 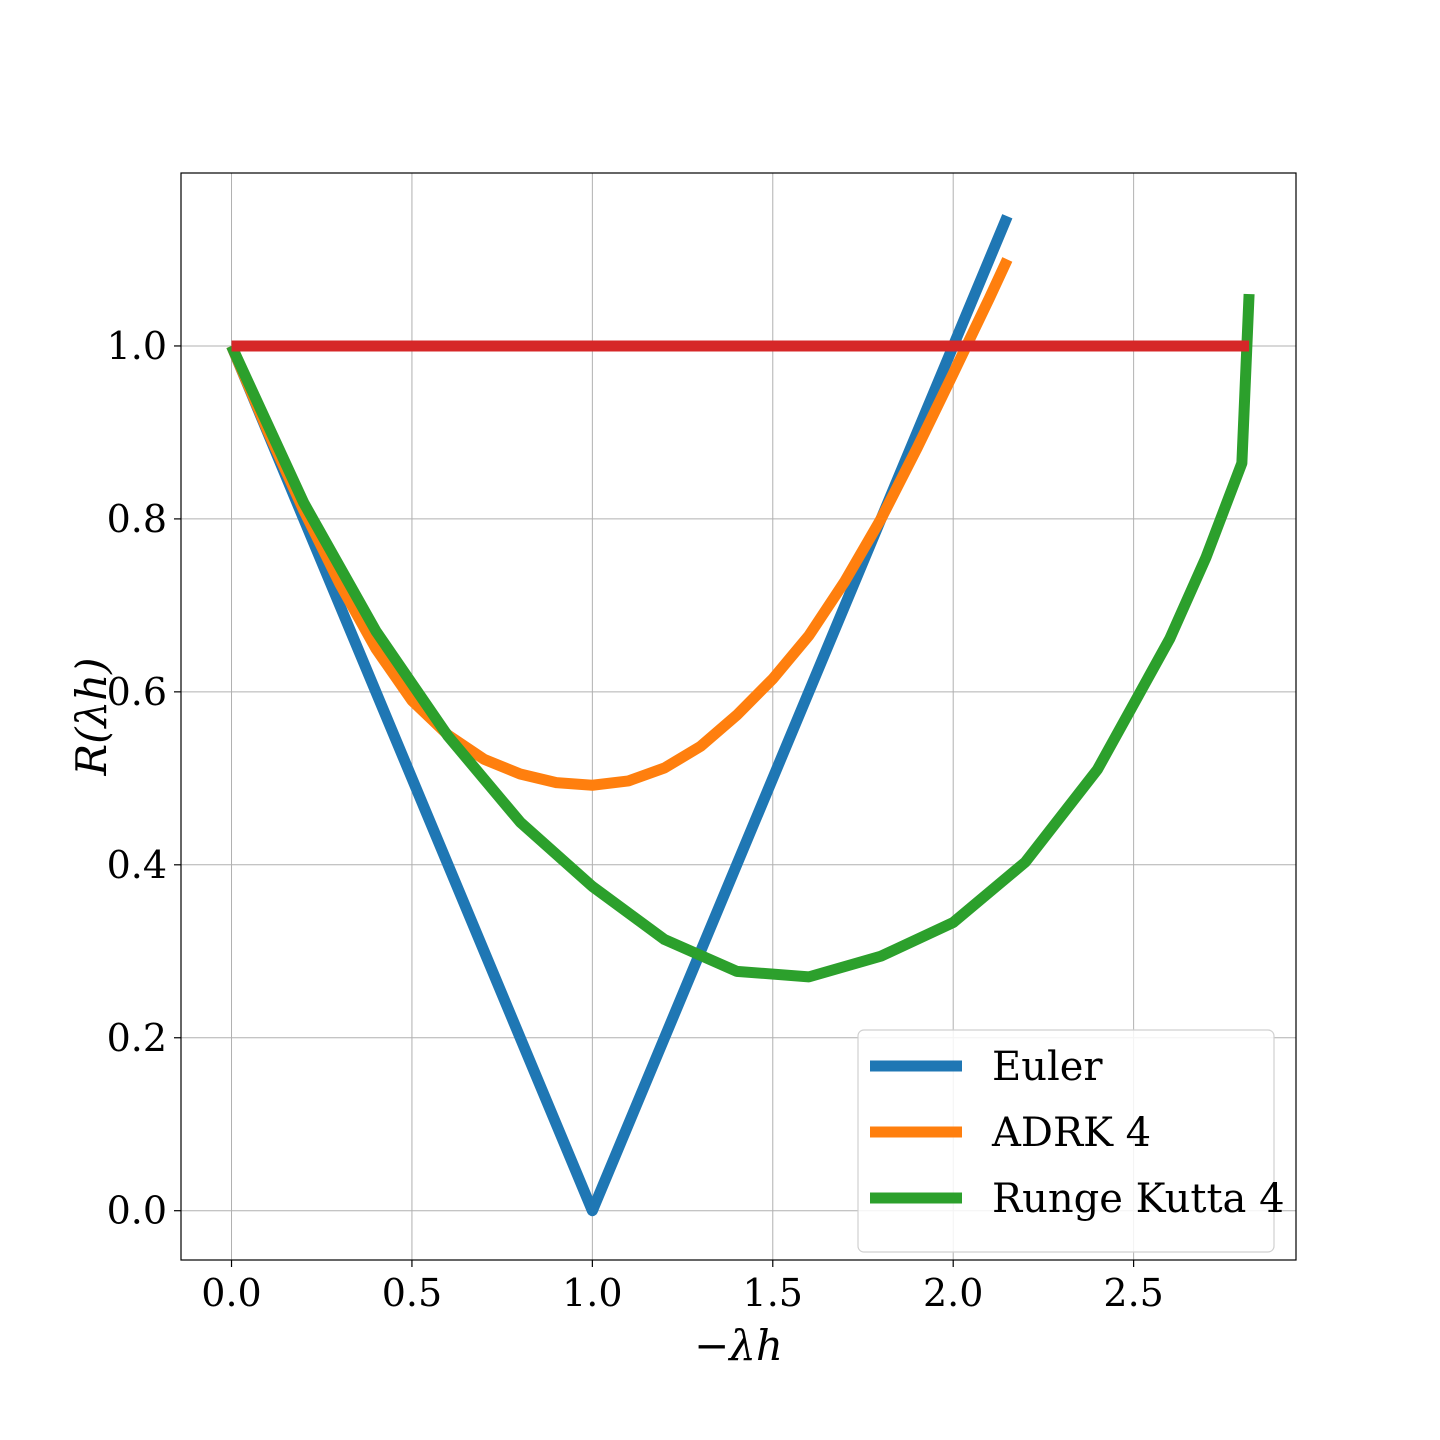 I want to click on x-tick-label-2: 1.0, so click(x=592, y=1293).